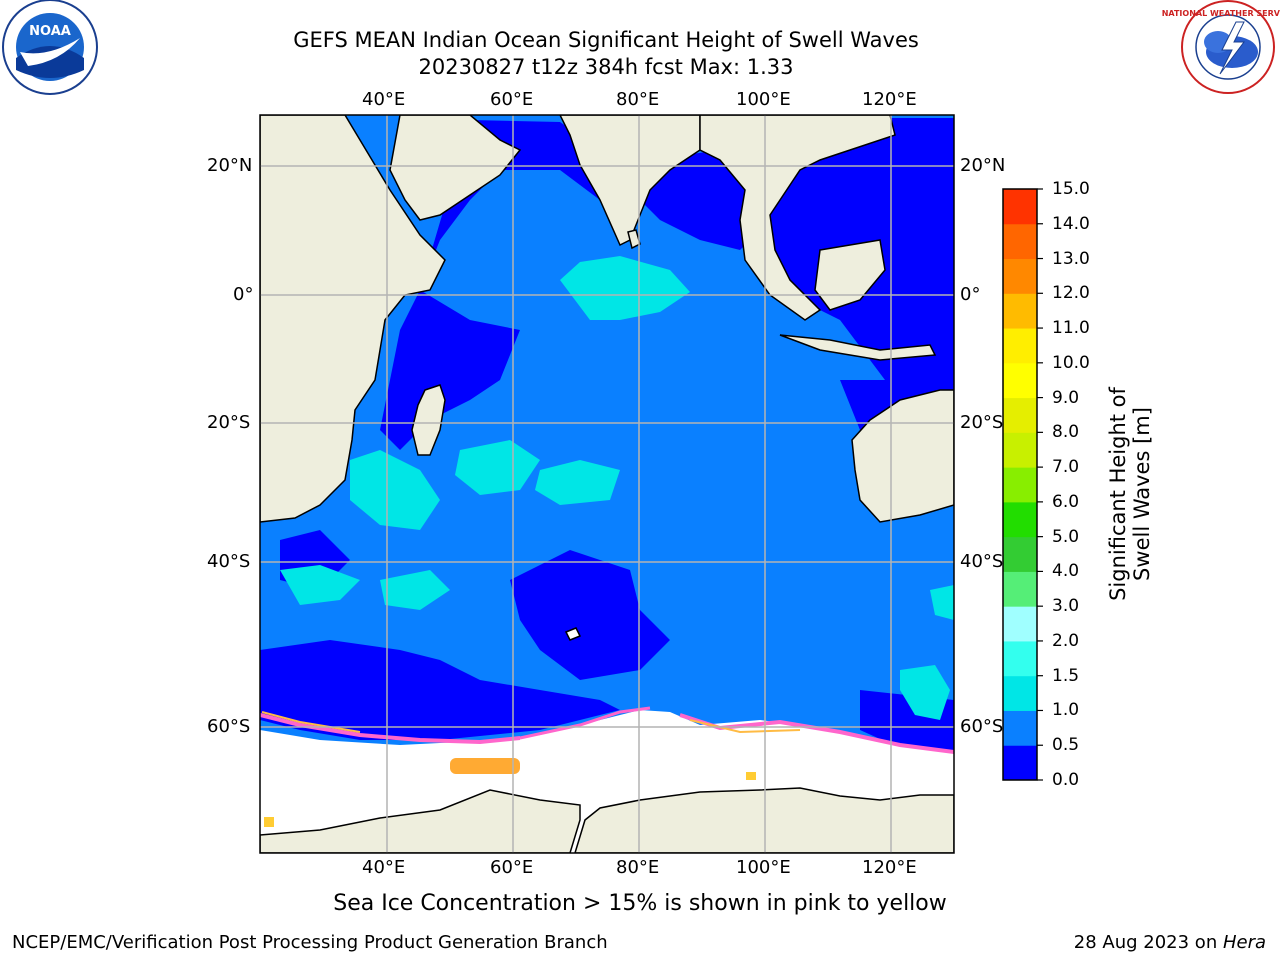  I want to click on colorbar-tick-label: 2.0, so click(1066, 640).